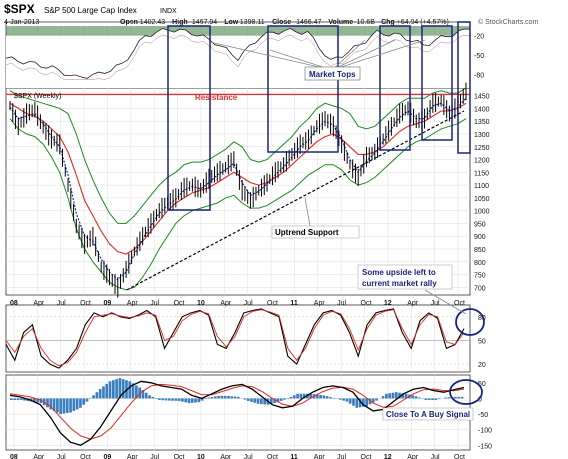 The height and width of the screenshot is (459, 568). I want to click on p2-tick-5: 1200, so click(482, 161).